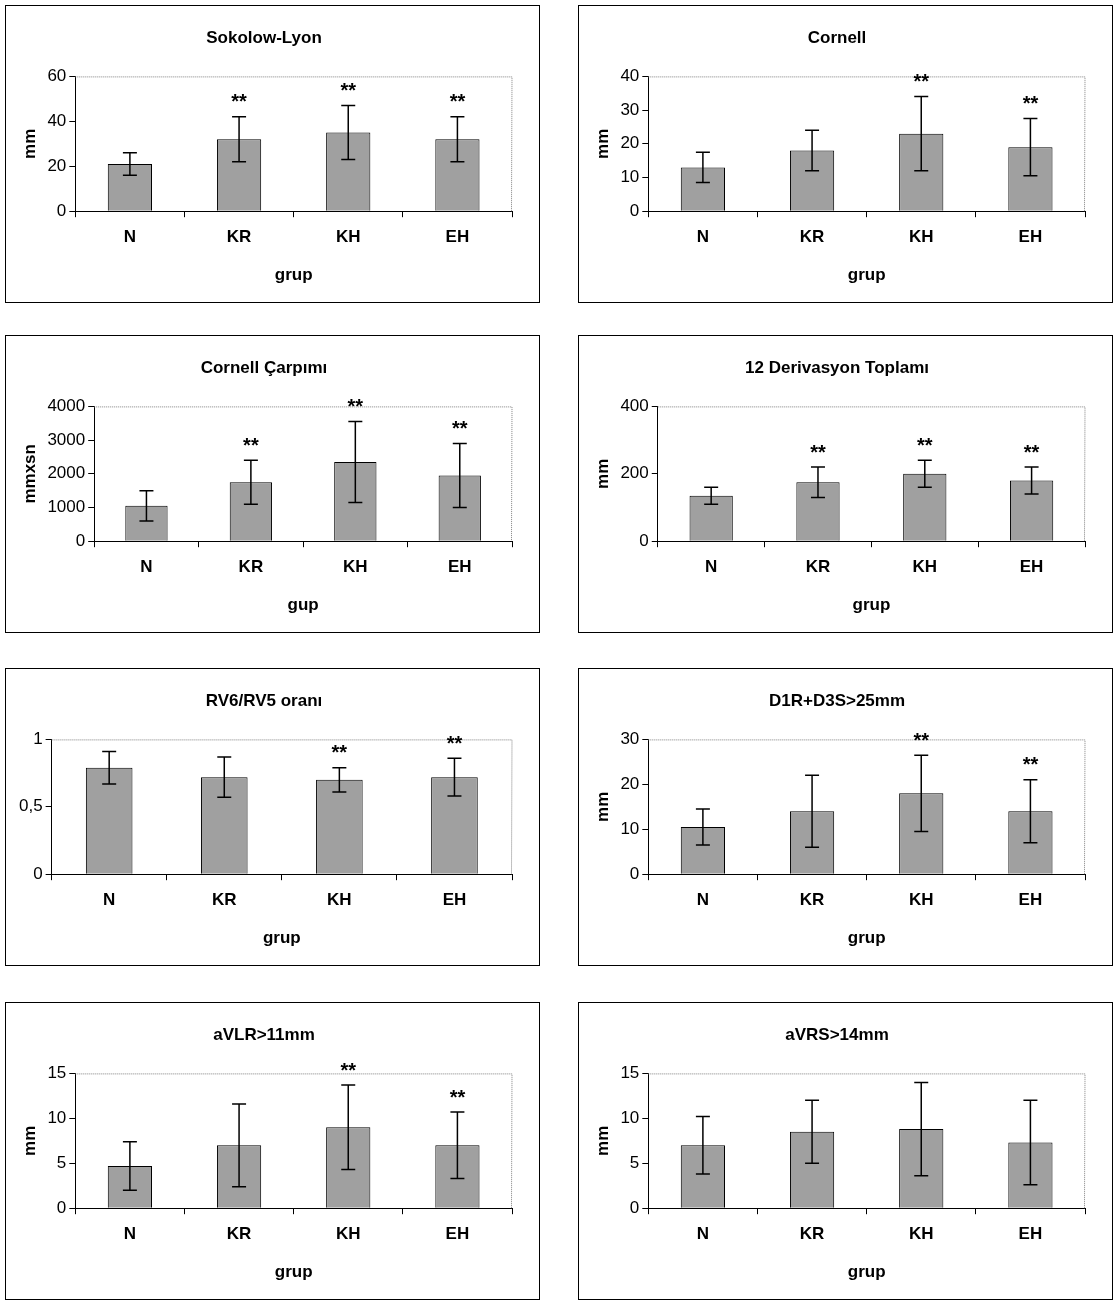 The width and height of the screenshot is (1114, 1312). I want to click on x-axis-title: gup, so click(303, 605).